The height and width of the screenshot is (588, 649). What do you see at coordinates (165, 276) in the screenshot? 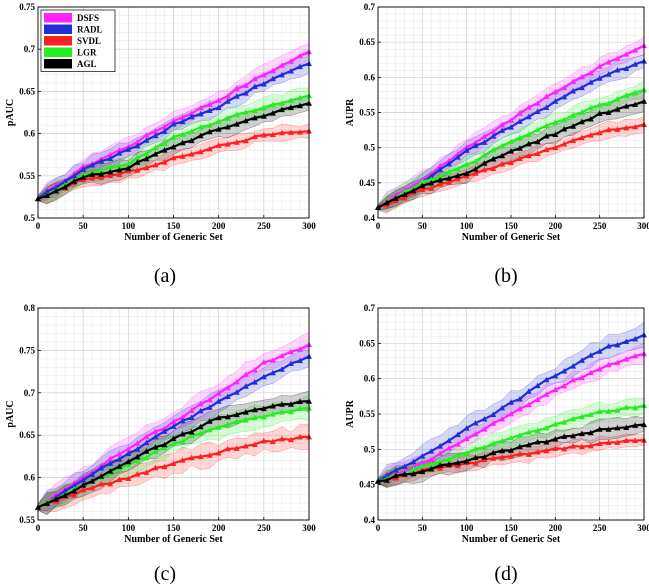
I see `panel-caption: (a)` at bounding box center [165, 276].